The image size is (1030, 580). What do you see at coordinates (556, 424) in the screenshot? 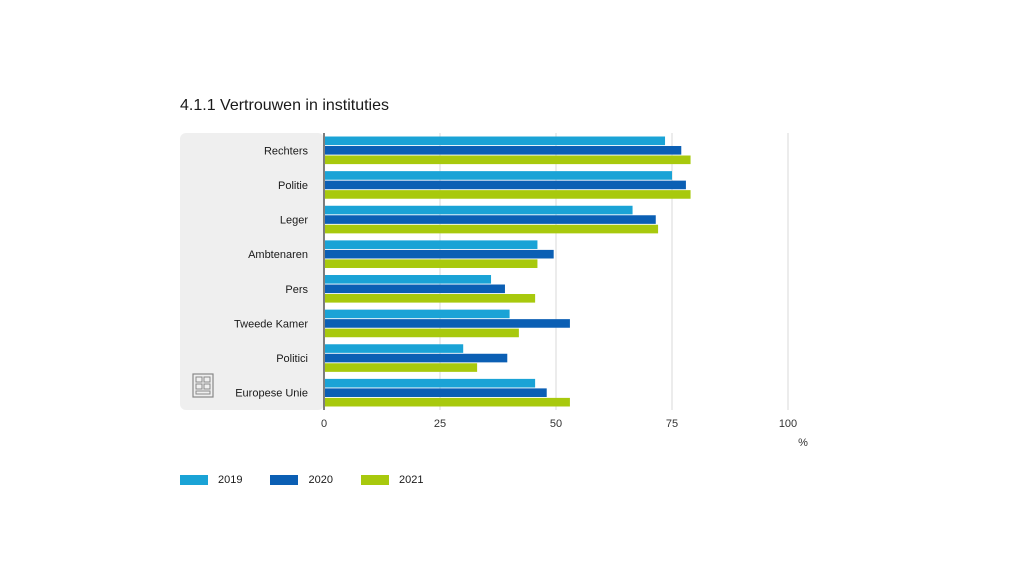
I see `x-tick-label: 50` at bounding box center [556, 424].